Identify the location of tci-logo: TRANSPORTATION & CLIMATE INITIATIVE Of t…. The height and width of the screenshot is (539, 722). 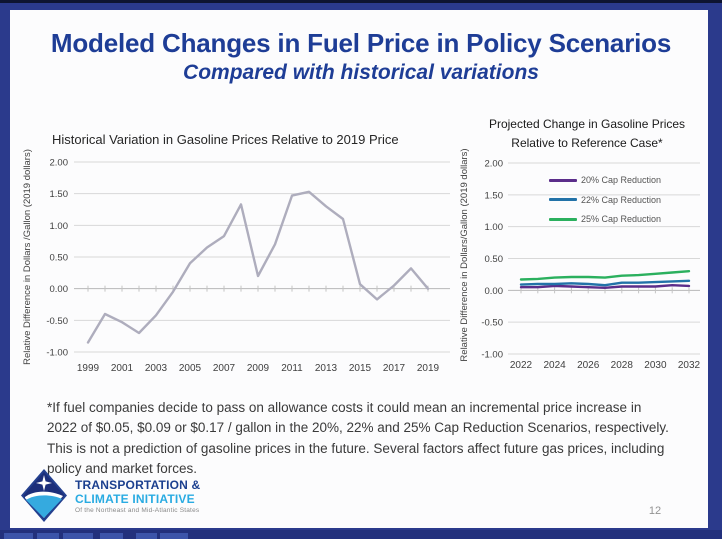
(110, 495).